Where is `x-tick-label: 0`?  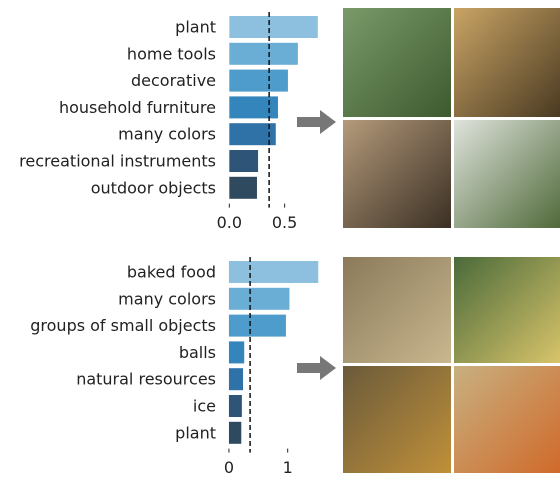
x-tick-label: 0 is located at coordinates (229, 465).